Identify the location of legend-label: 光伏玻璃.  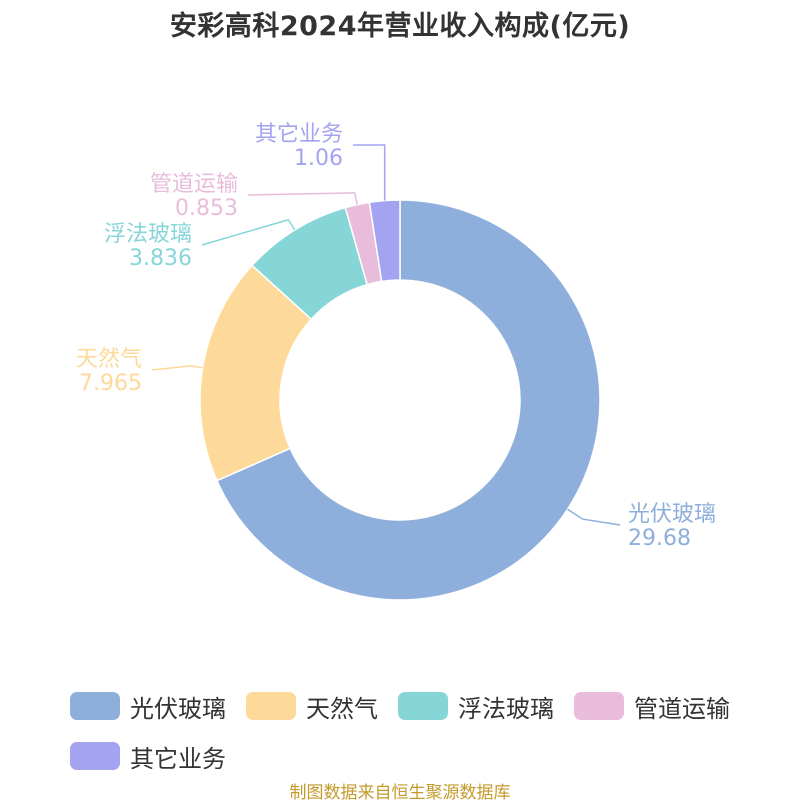
(178, 708).